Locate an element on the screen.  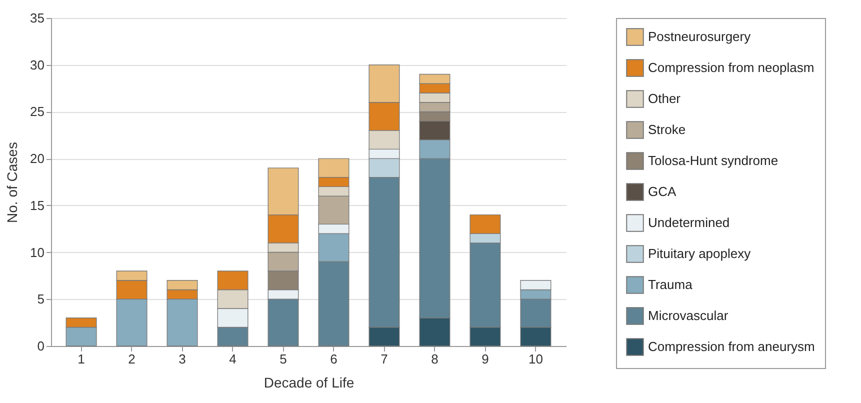
x-tick-label: 8 is located at coordinates (434, 359).